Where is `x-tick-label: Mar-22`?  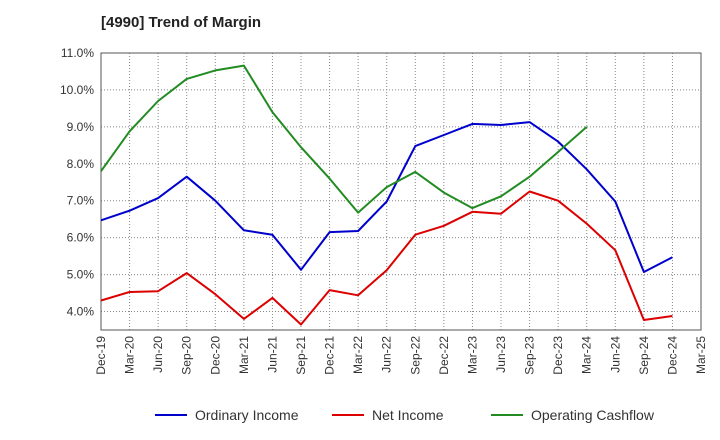
x-tick-label: Mar-22 is located at coordinates (358, 355).